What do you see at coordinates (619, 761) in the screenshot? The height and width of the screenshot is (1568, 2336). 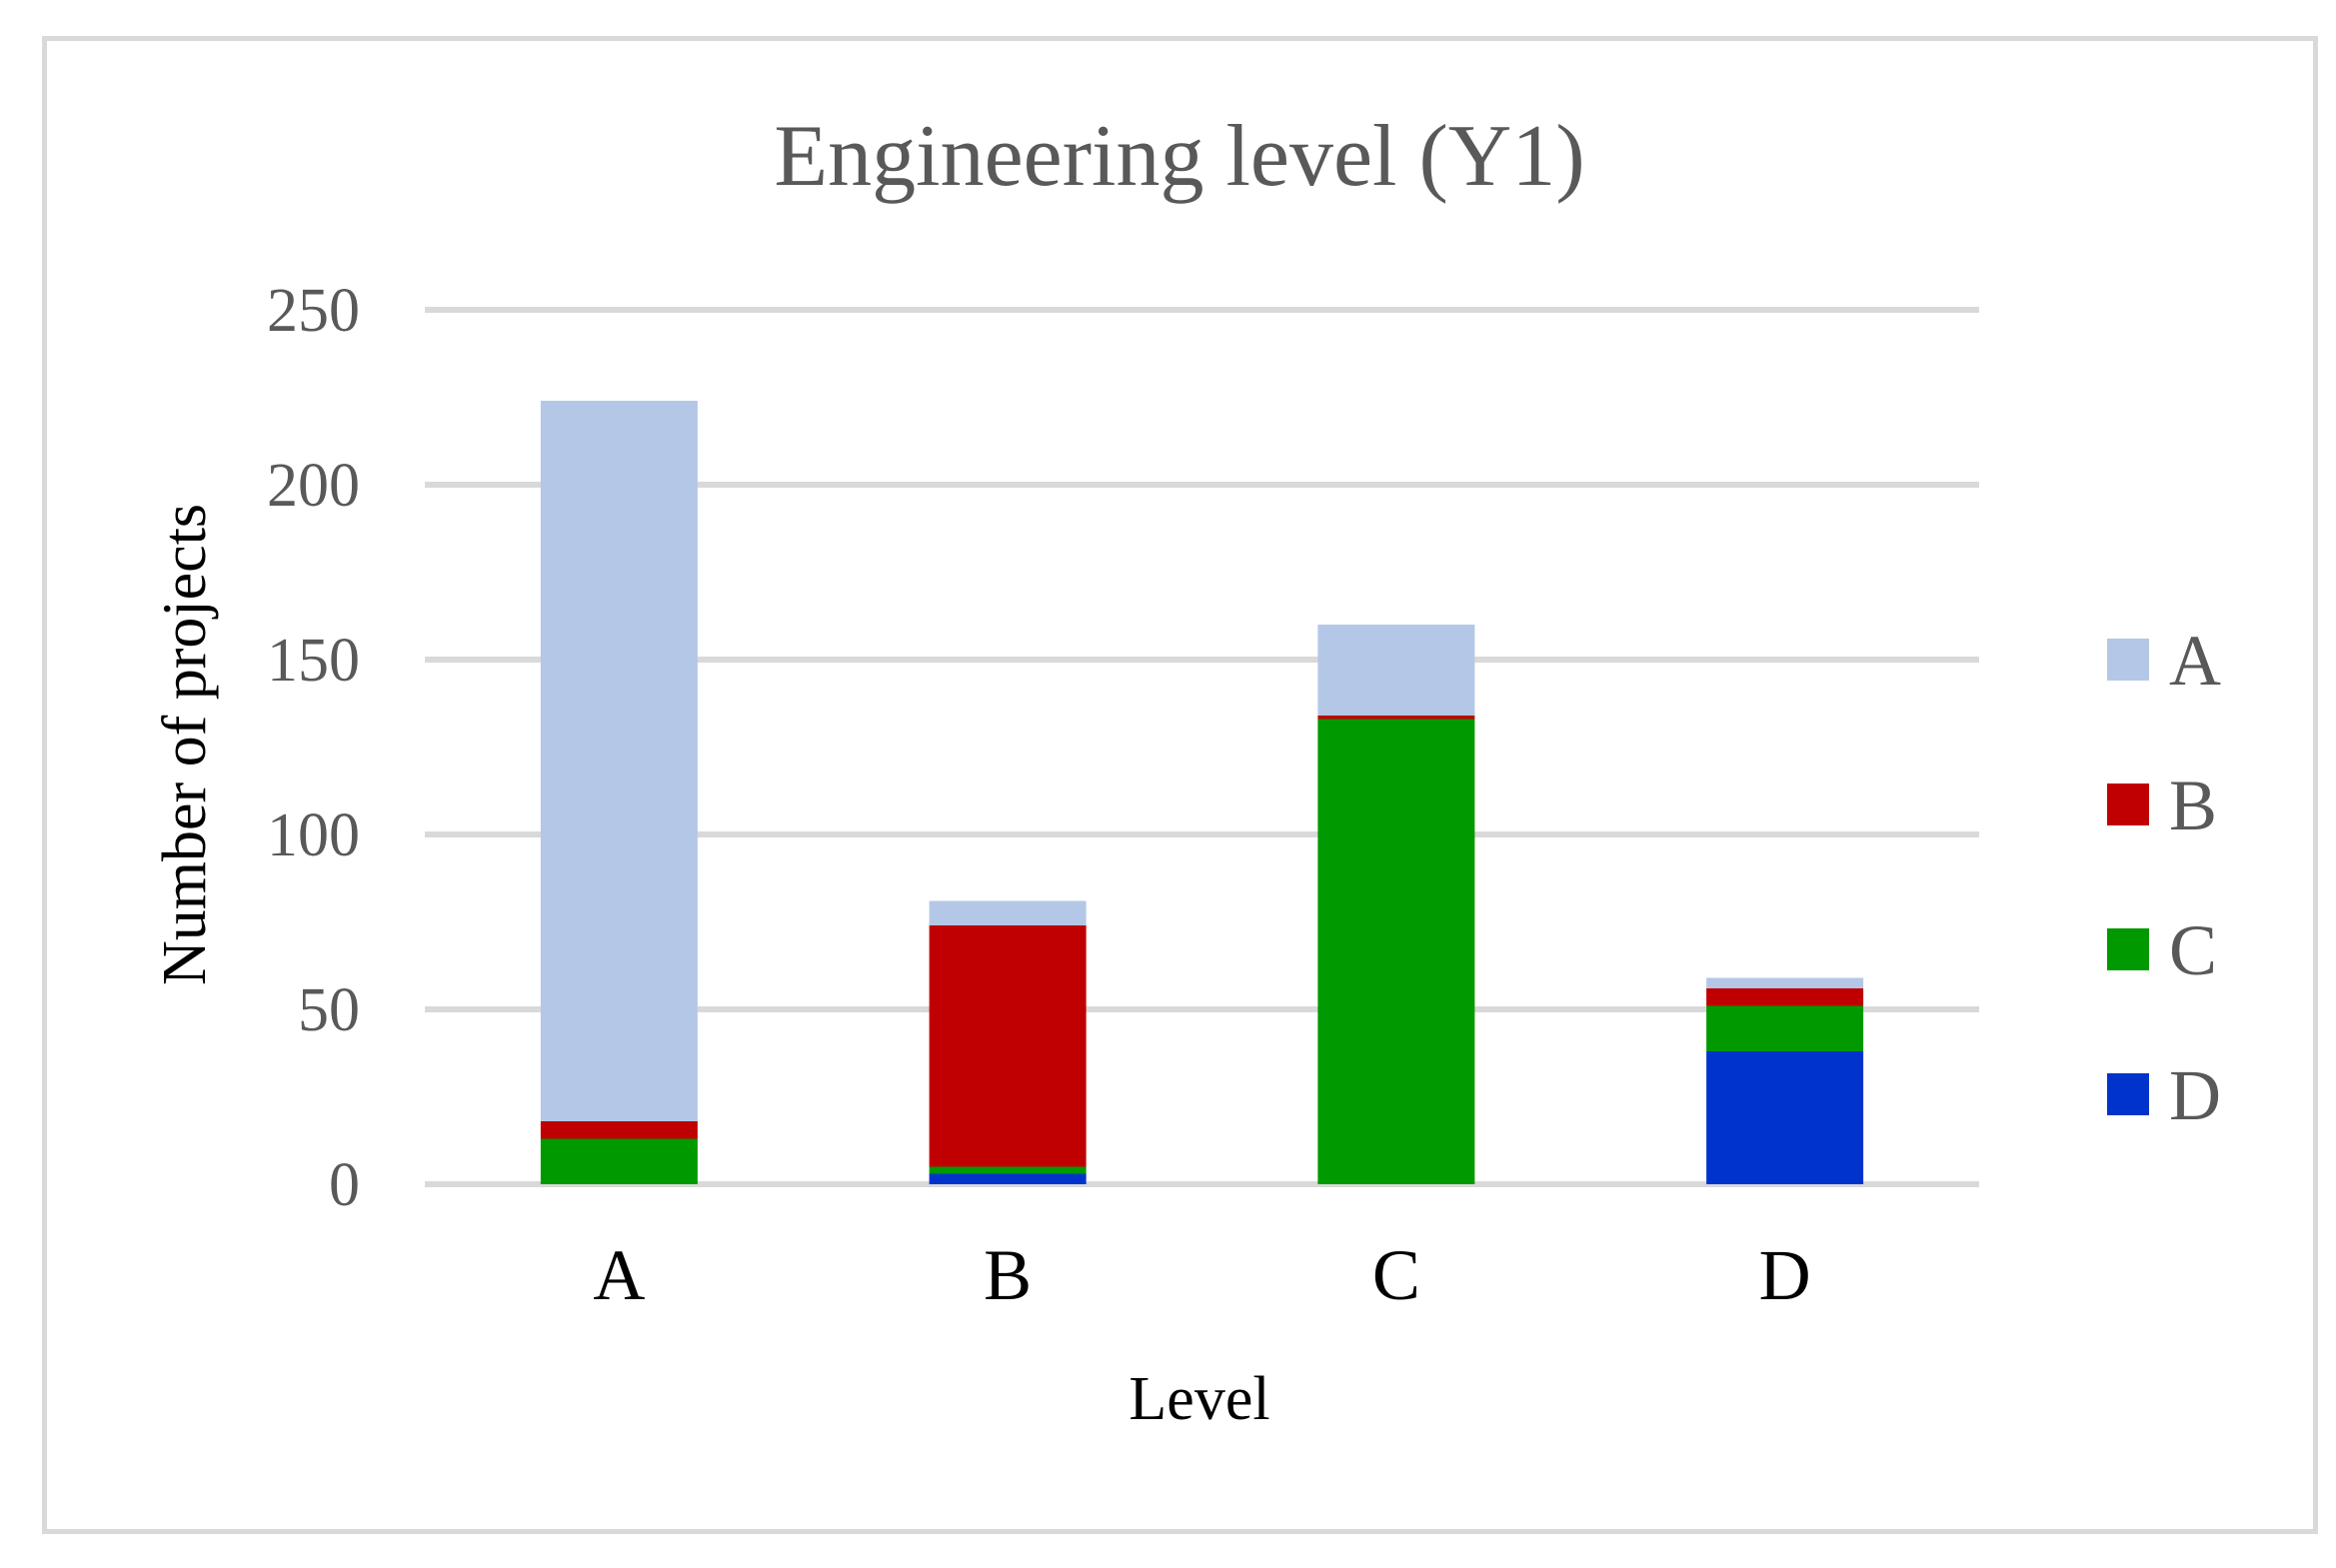 I see `bar-A-series-A` at bounding box center [619, 761].